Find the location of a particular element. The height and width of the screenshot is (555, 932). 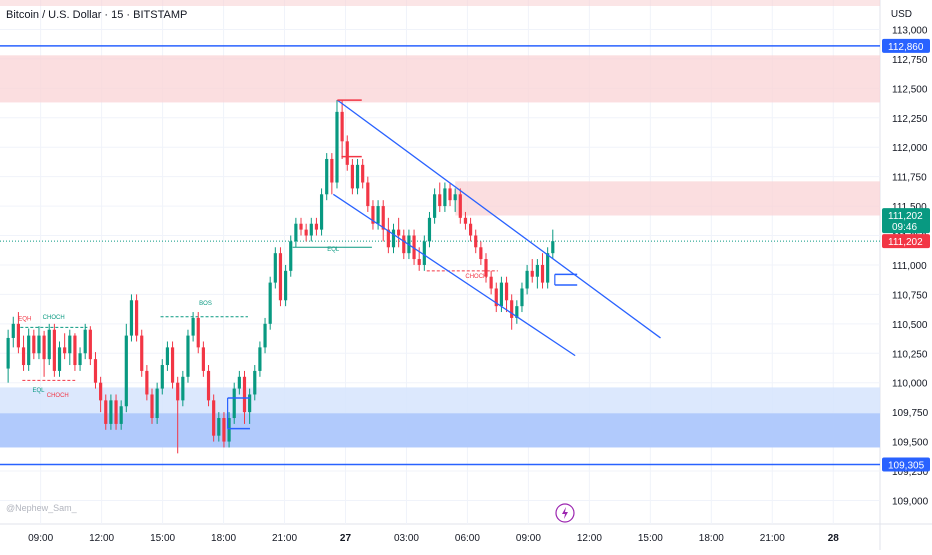

demand-strong-zone is located at coordinates (440, 430).